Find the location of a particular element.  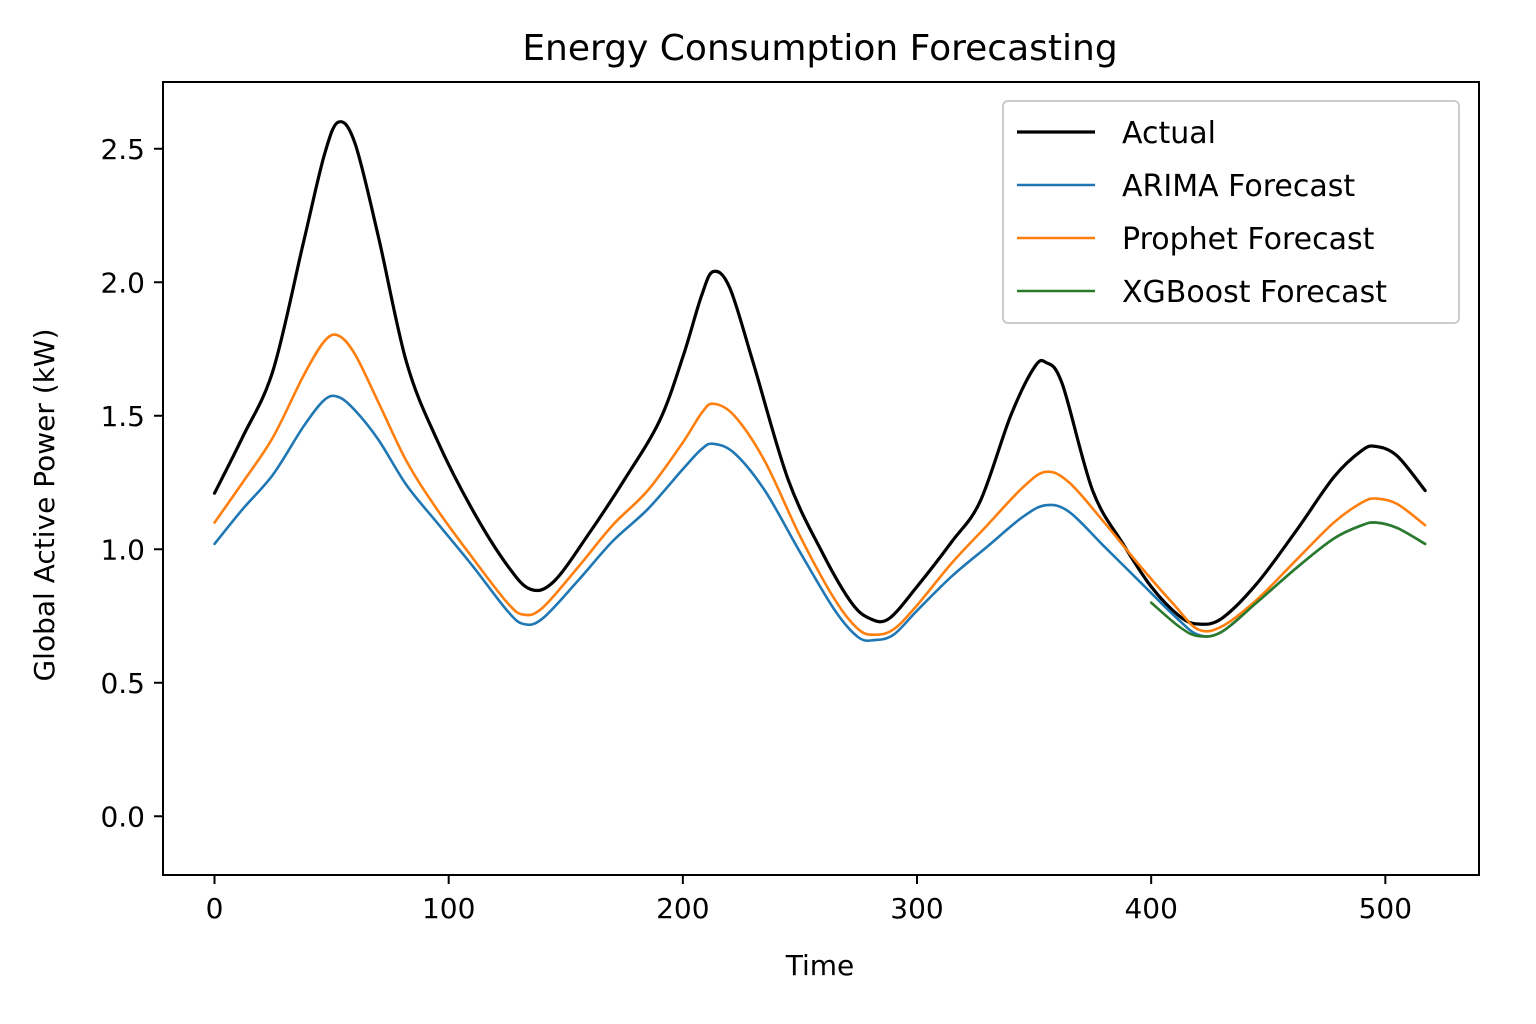

legend-box is located at coordinates (1231, 212).